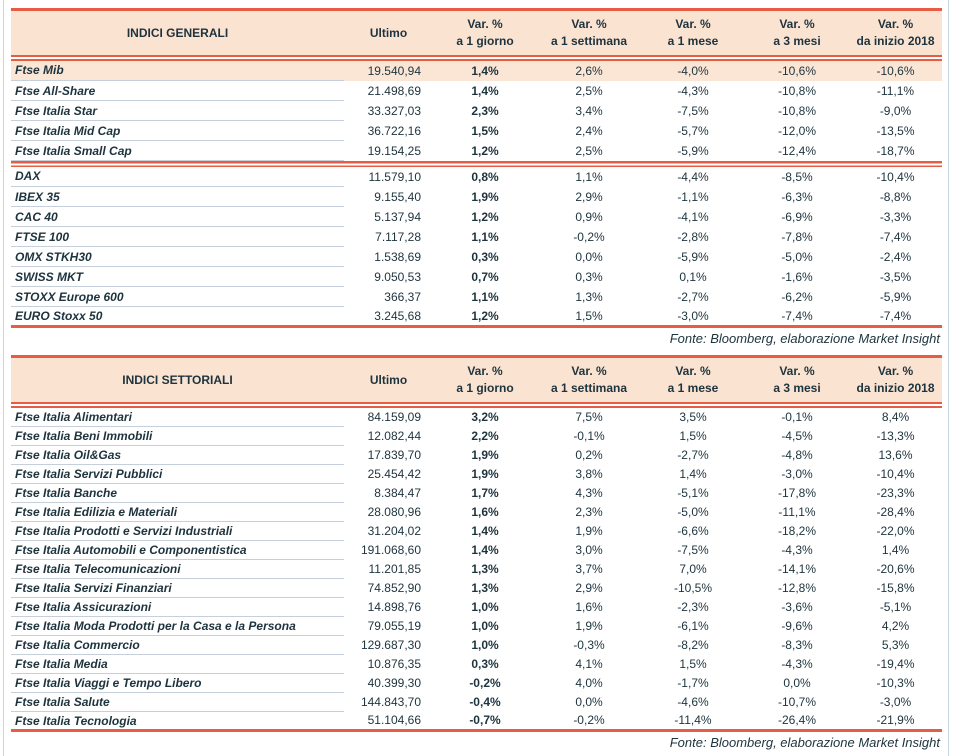  Describe the element at coordinates (895, 436) in the screenshot. I see `var-cell: -13,3%` at that location.